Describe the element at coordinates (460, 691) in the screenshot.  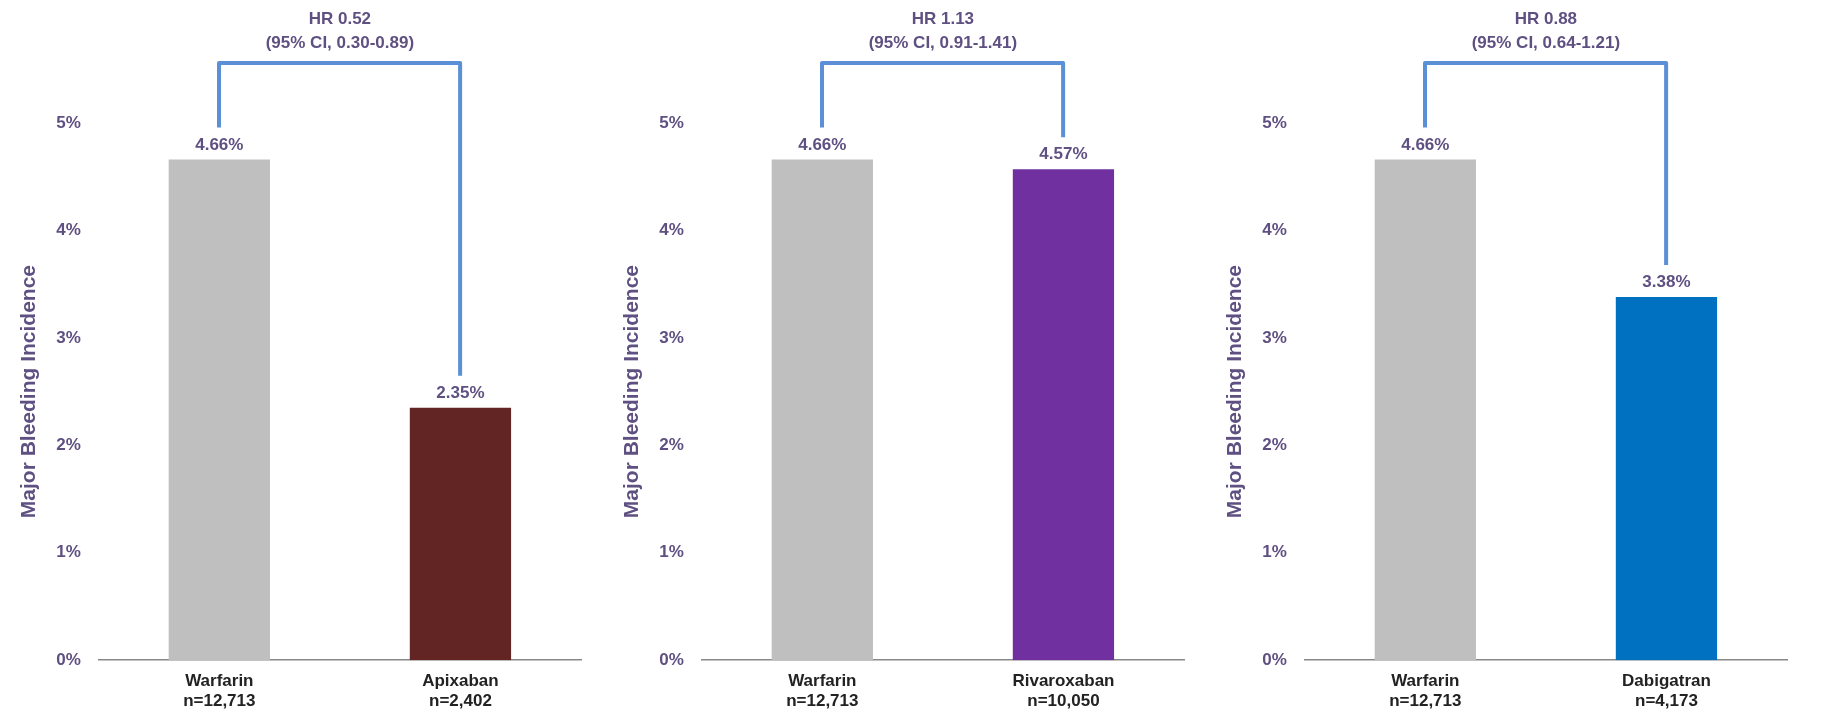
I see `x-tick-label: Apixaban n=2,402` at that location.